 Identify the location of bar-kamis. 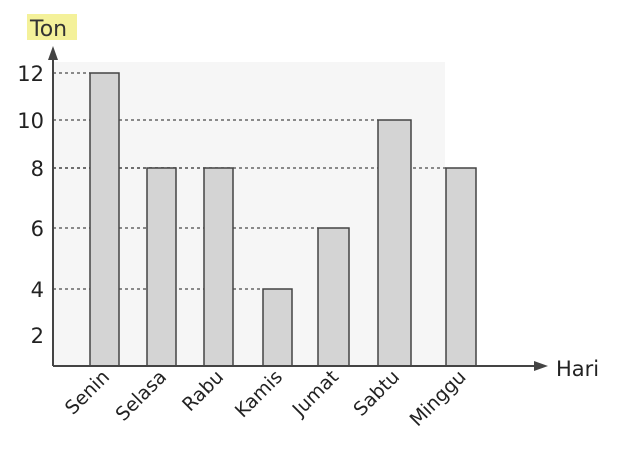
(277, 327).